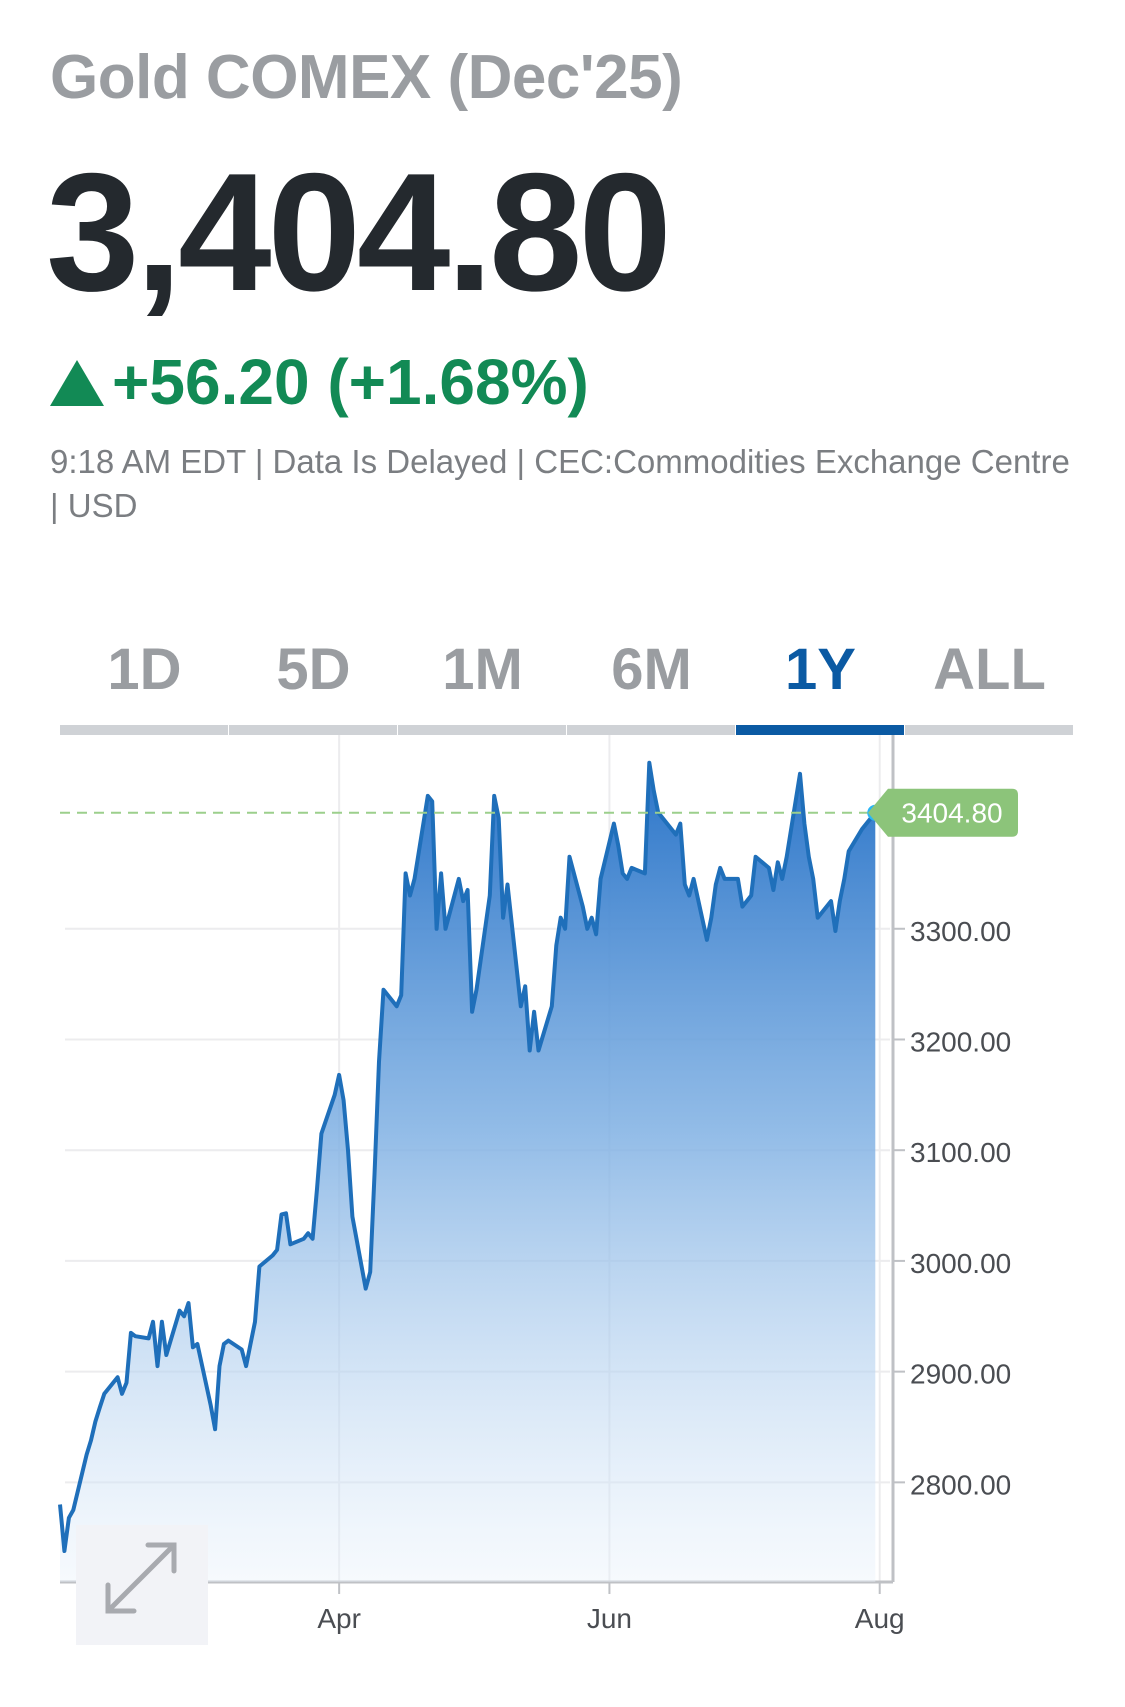 Image resolution: width=1125 pixels, height=1707 pixels. I want to click on current-value-badge, so click(943, 812).